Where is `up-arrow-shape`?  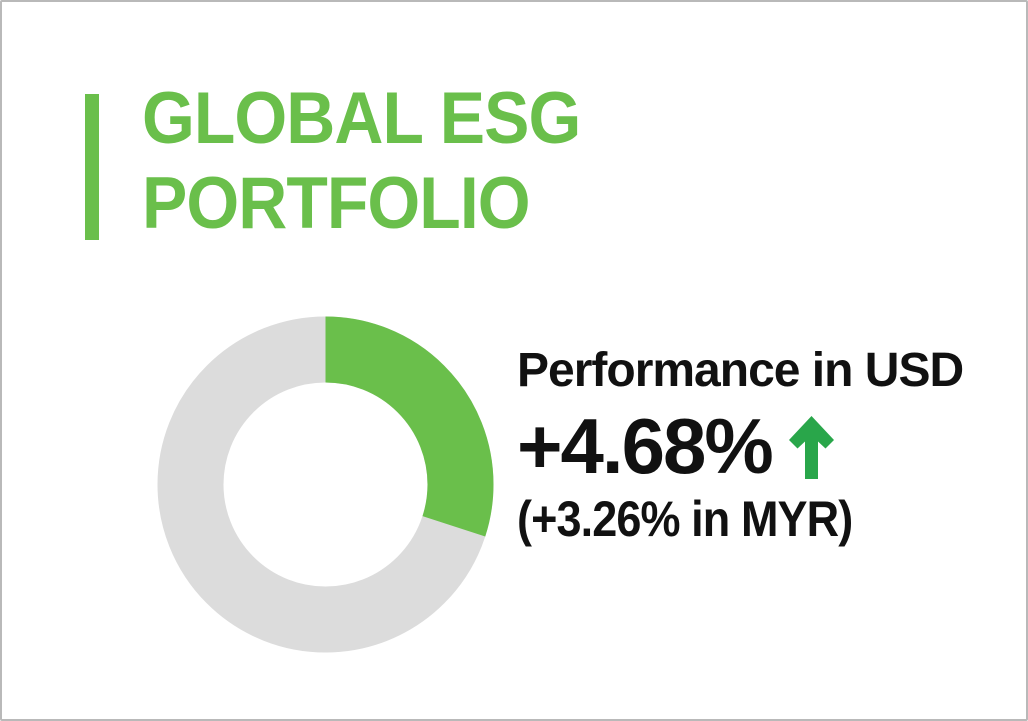 up-arrow-shape is located at coordinates (811, 447).